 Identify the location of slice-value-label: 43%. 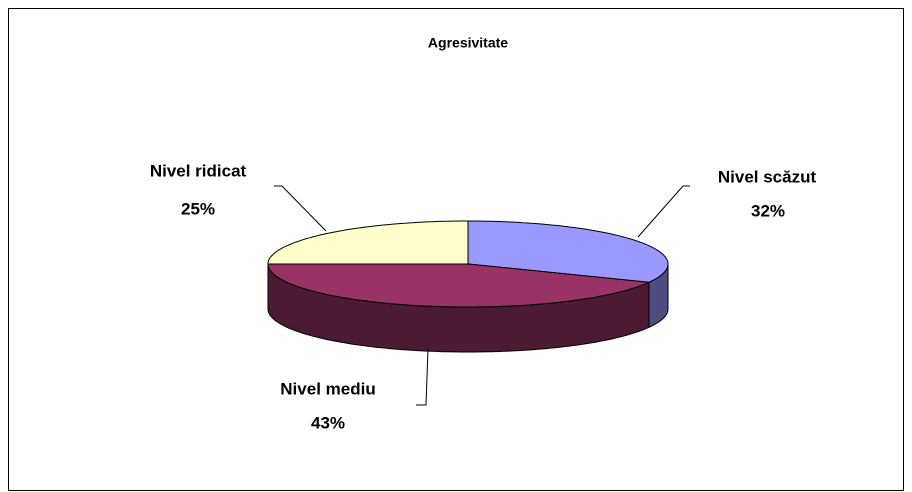
(328, 422).